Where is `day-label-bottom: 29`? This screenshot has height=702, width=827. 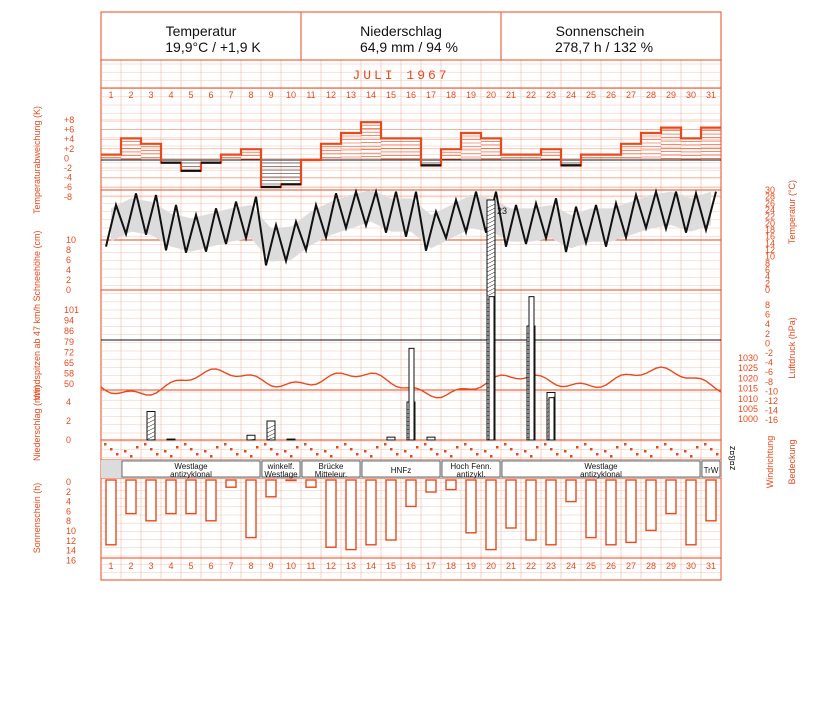 day-label-bottom: 29 is located at coordinates (671, 566).